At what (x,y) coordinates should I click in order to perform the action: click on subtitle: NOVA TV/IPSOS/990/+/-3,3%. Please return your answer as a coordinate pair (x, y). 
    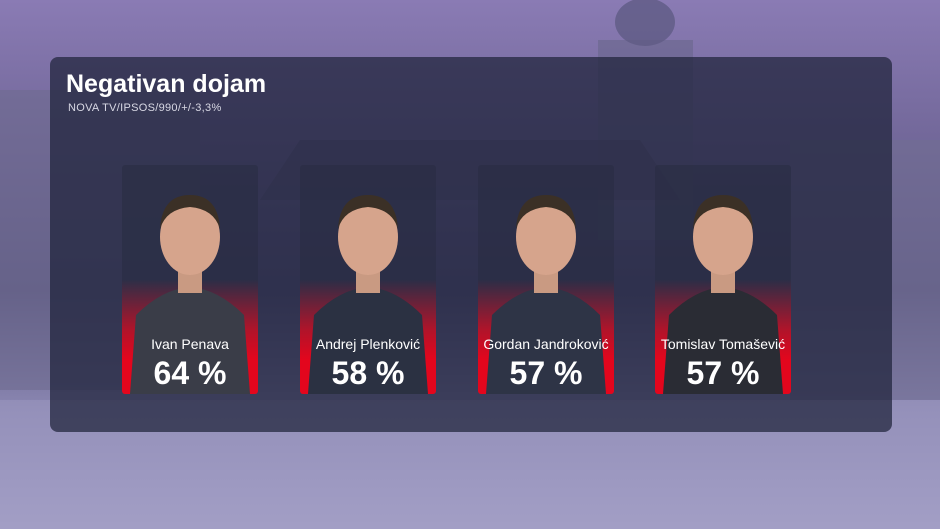
    Looking at the image, I should click on (145, 108).